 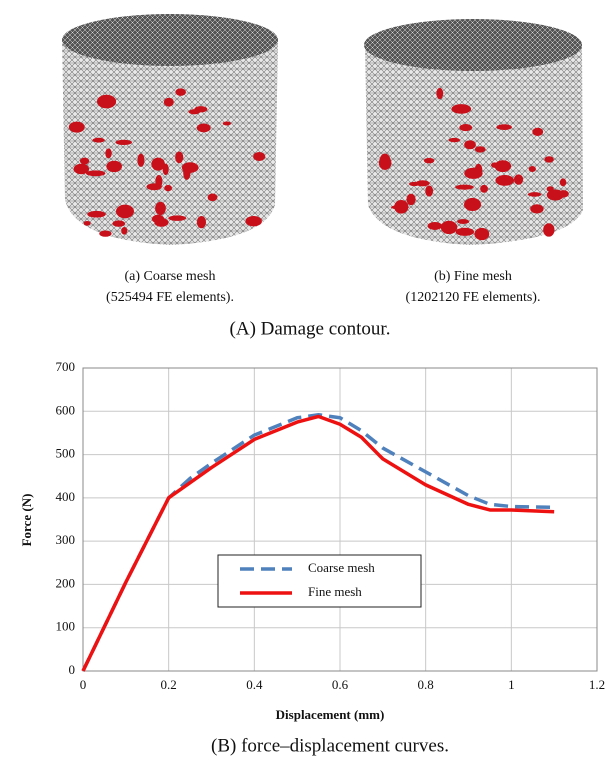 What do you see at coordinates (170, 142) in the screenshot?
I see `coarse-mesh-body` at bounding box center [170, 142].